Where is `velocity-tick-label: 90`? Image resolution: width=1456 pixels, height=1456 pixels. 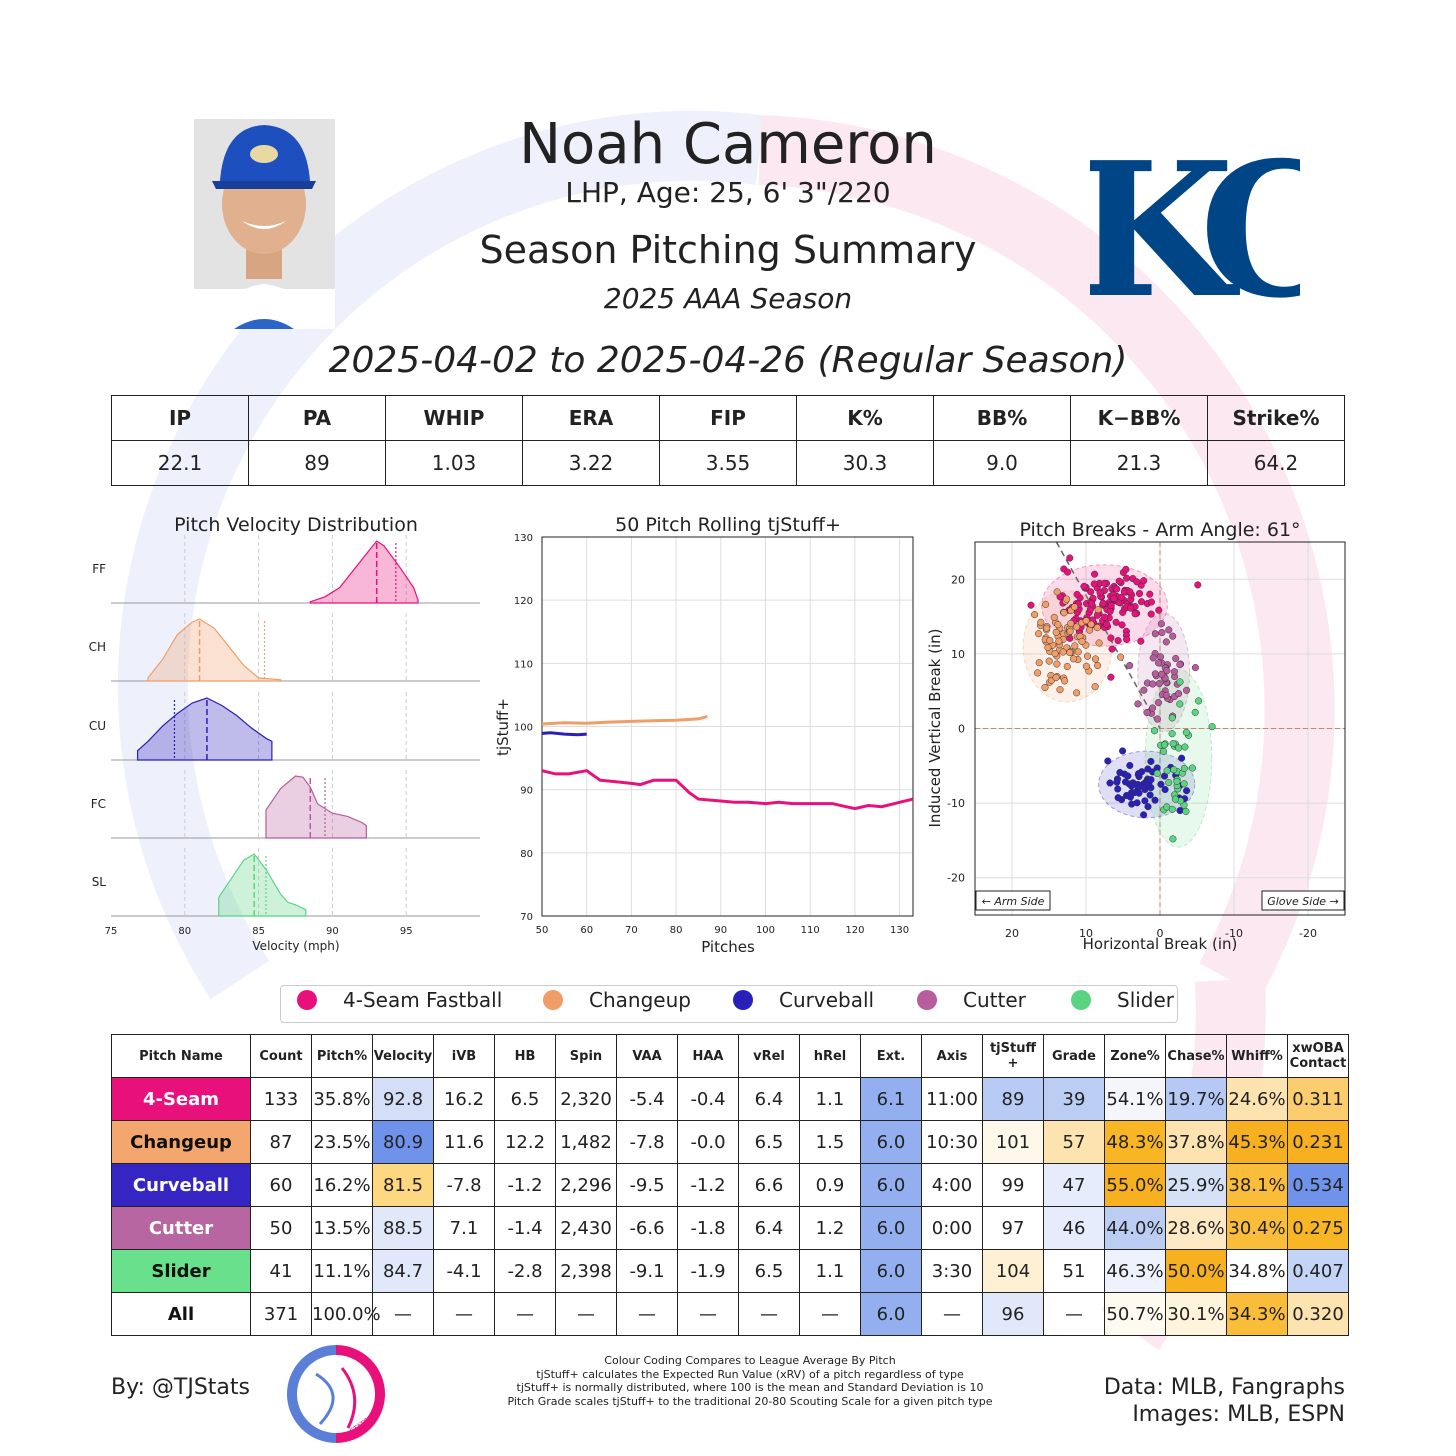
velocity-tick-label: 90 is located at coordinates (332, 931).